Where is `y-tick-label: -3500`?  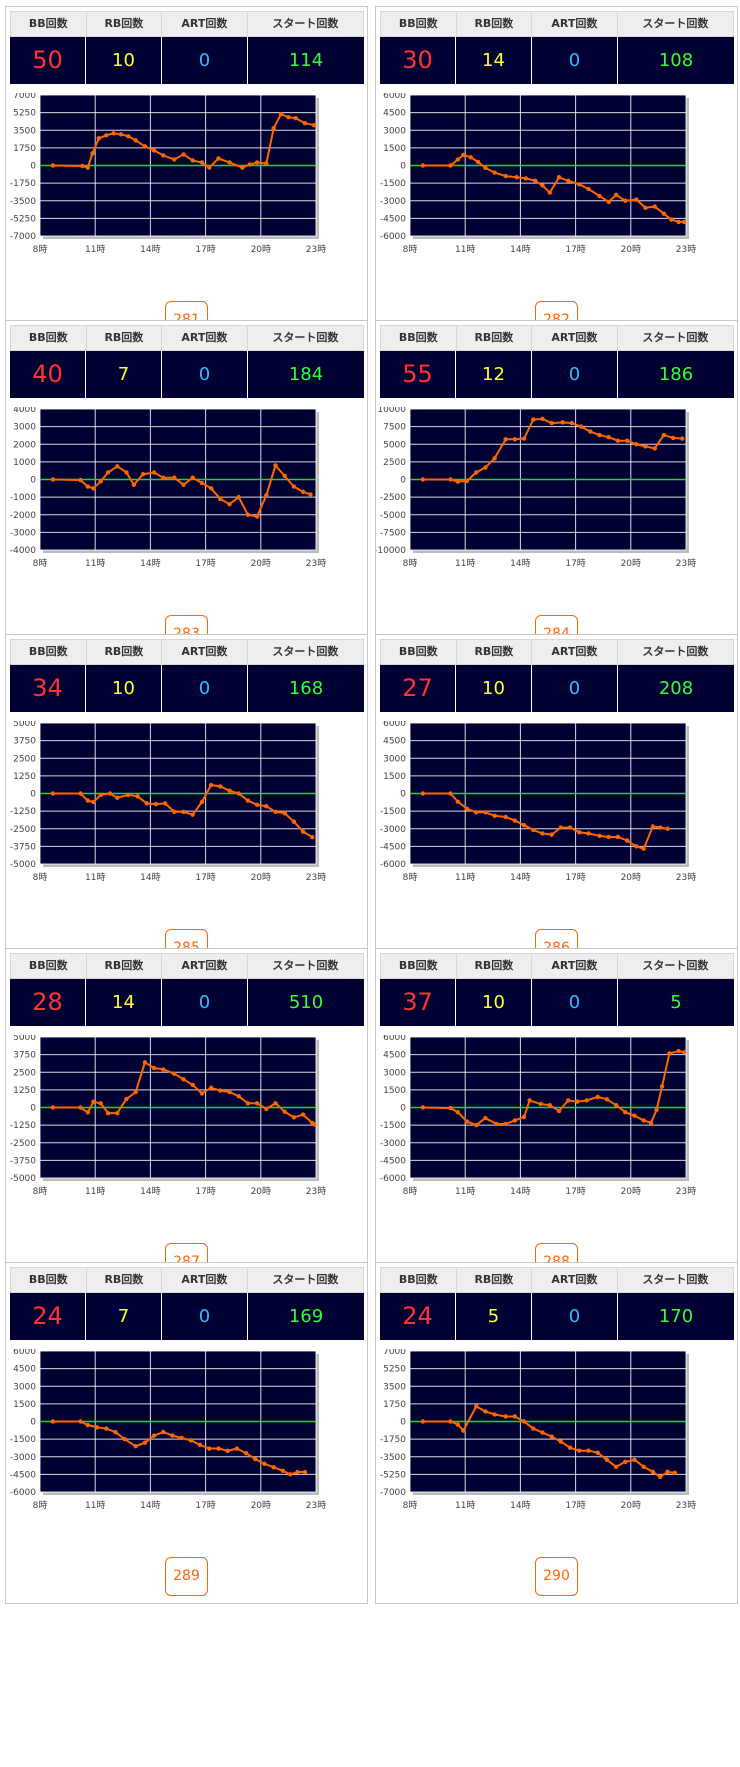 y-tick-label: -3500 is located at coordinates (393, 1458).